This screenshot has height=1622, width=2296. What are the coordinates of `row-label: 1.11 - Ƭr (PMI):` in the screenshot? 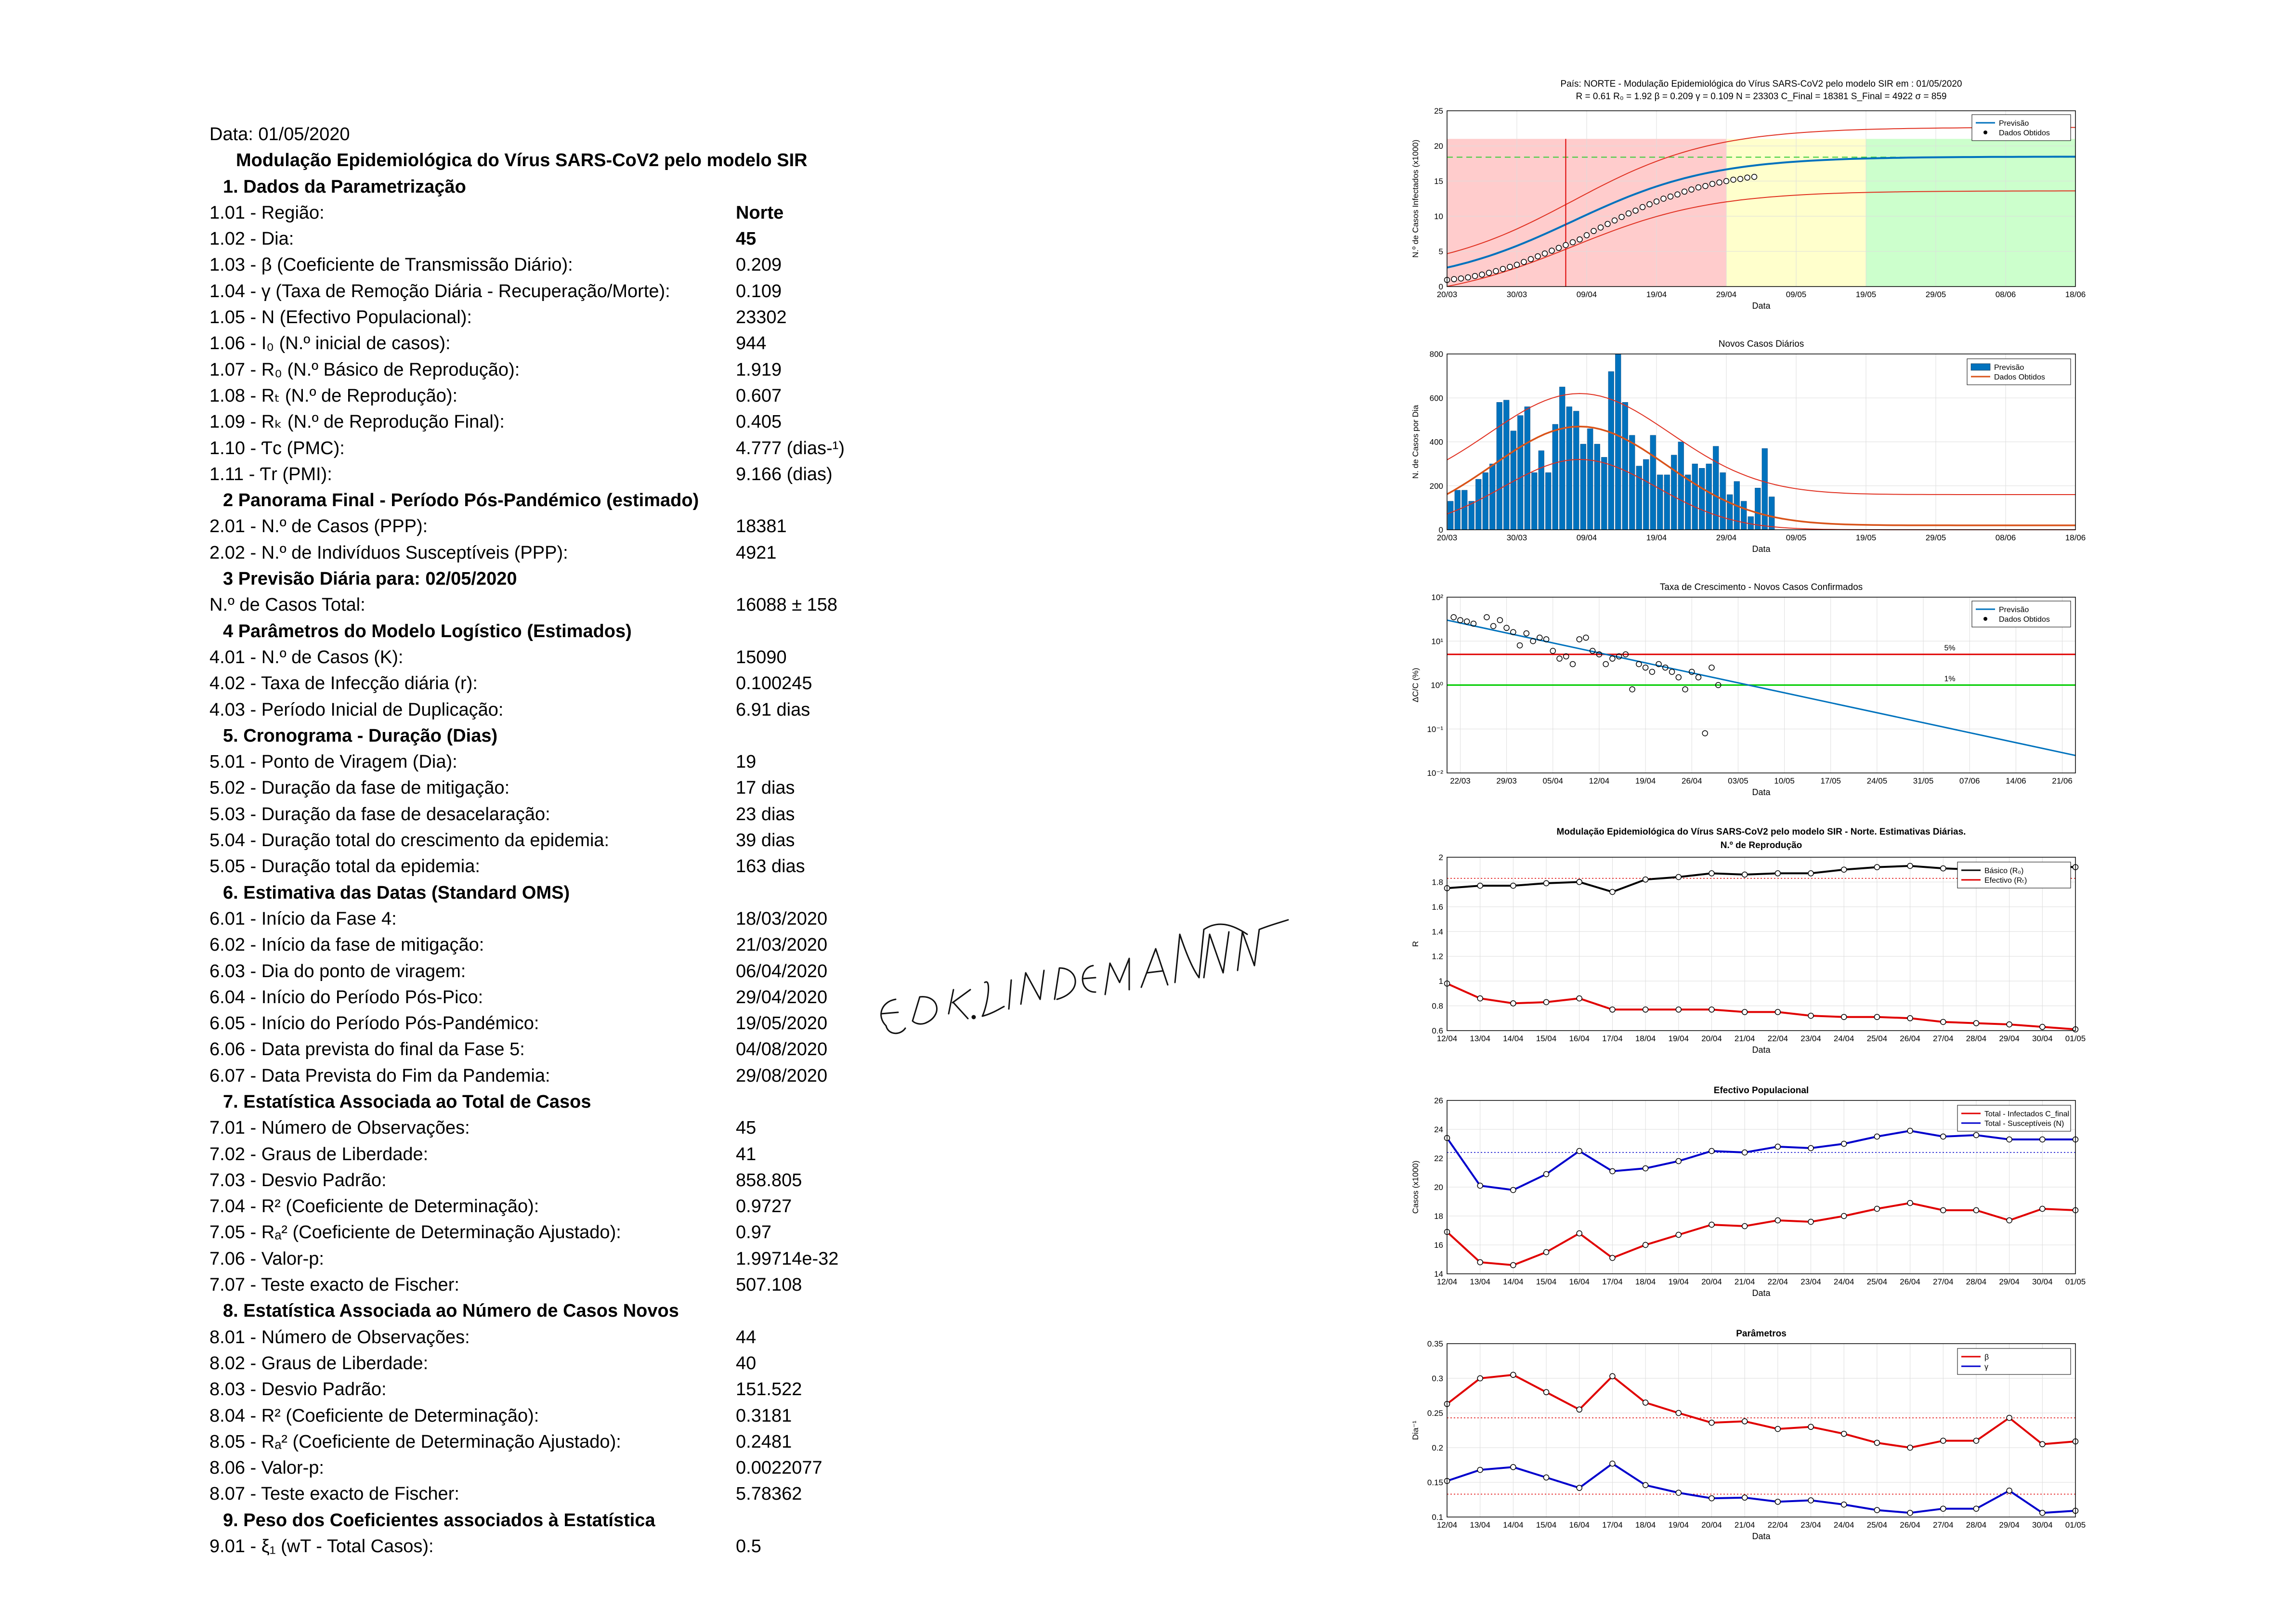 It's located at (270, 474).